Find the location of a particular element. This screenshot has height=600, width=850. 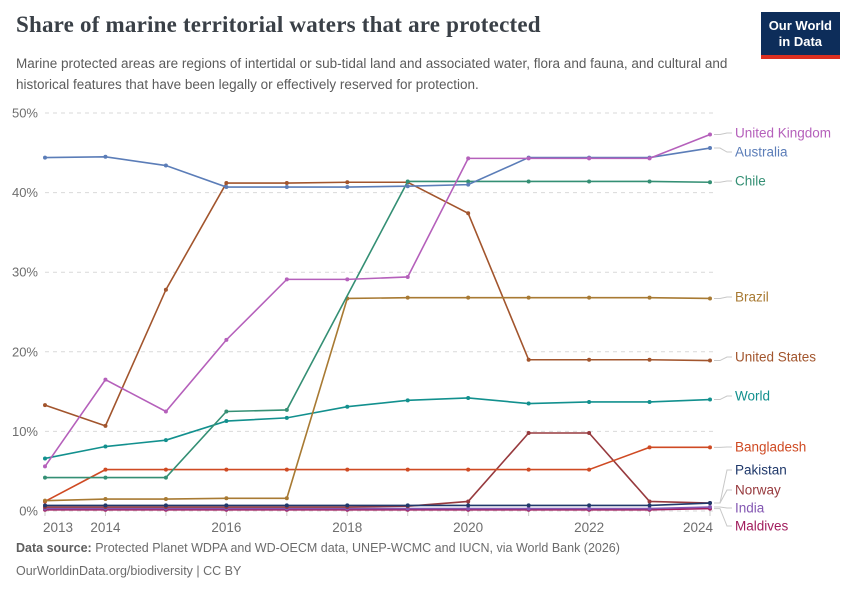

legend-label-pakistan: Pakistan is located at coordinates (761, 470).